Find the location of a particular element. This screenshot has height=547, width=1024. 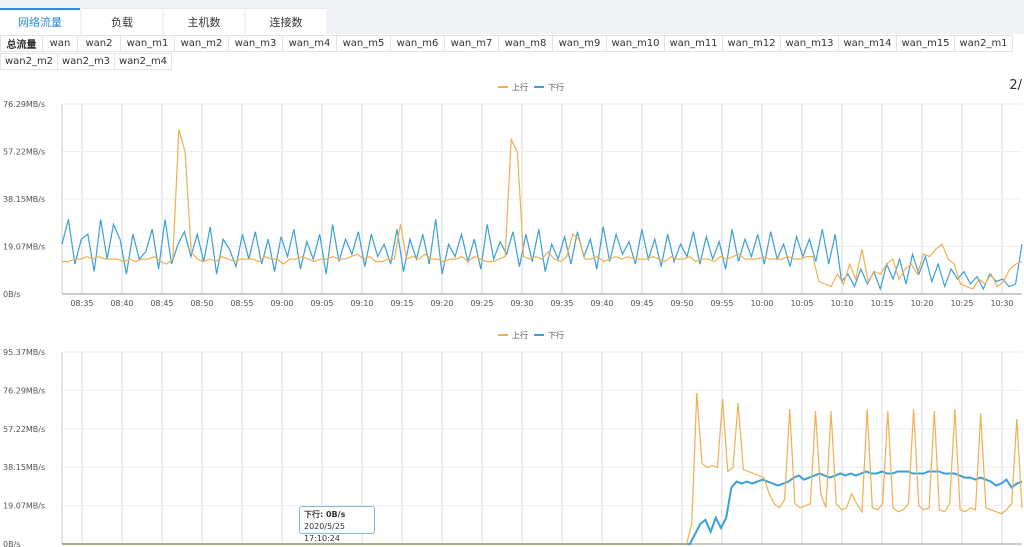

x-tick-label: 10:15 is located at coordinates (881, 303).